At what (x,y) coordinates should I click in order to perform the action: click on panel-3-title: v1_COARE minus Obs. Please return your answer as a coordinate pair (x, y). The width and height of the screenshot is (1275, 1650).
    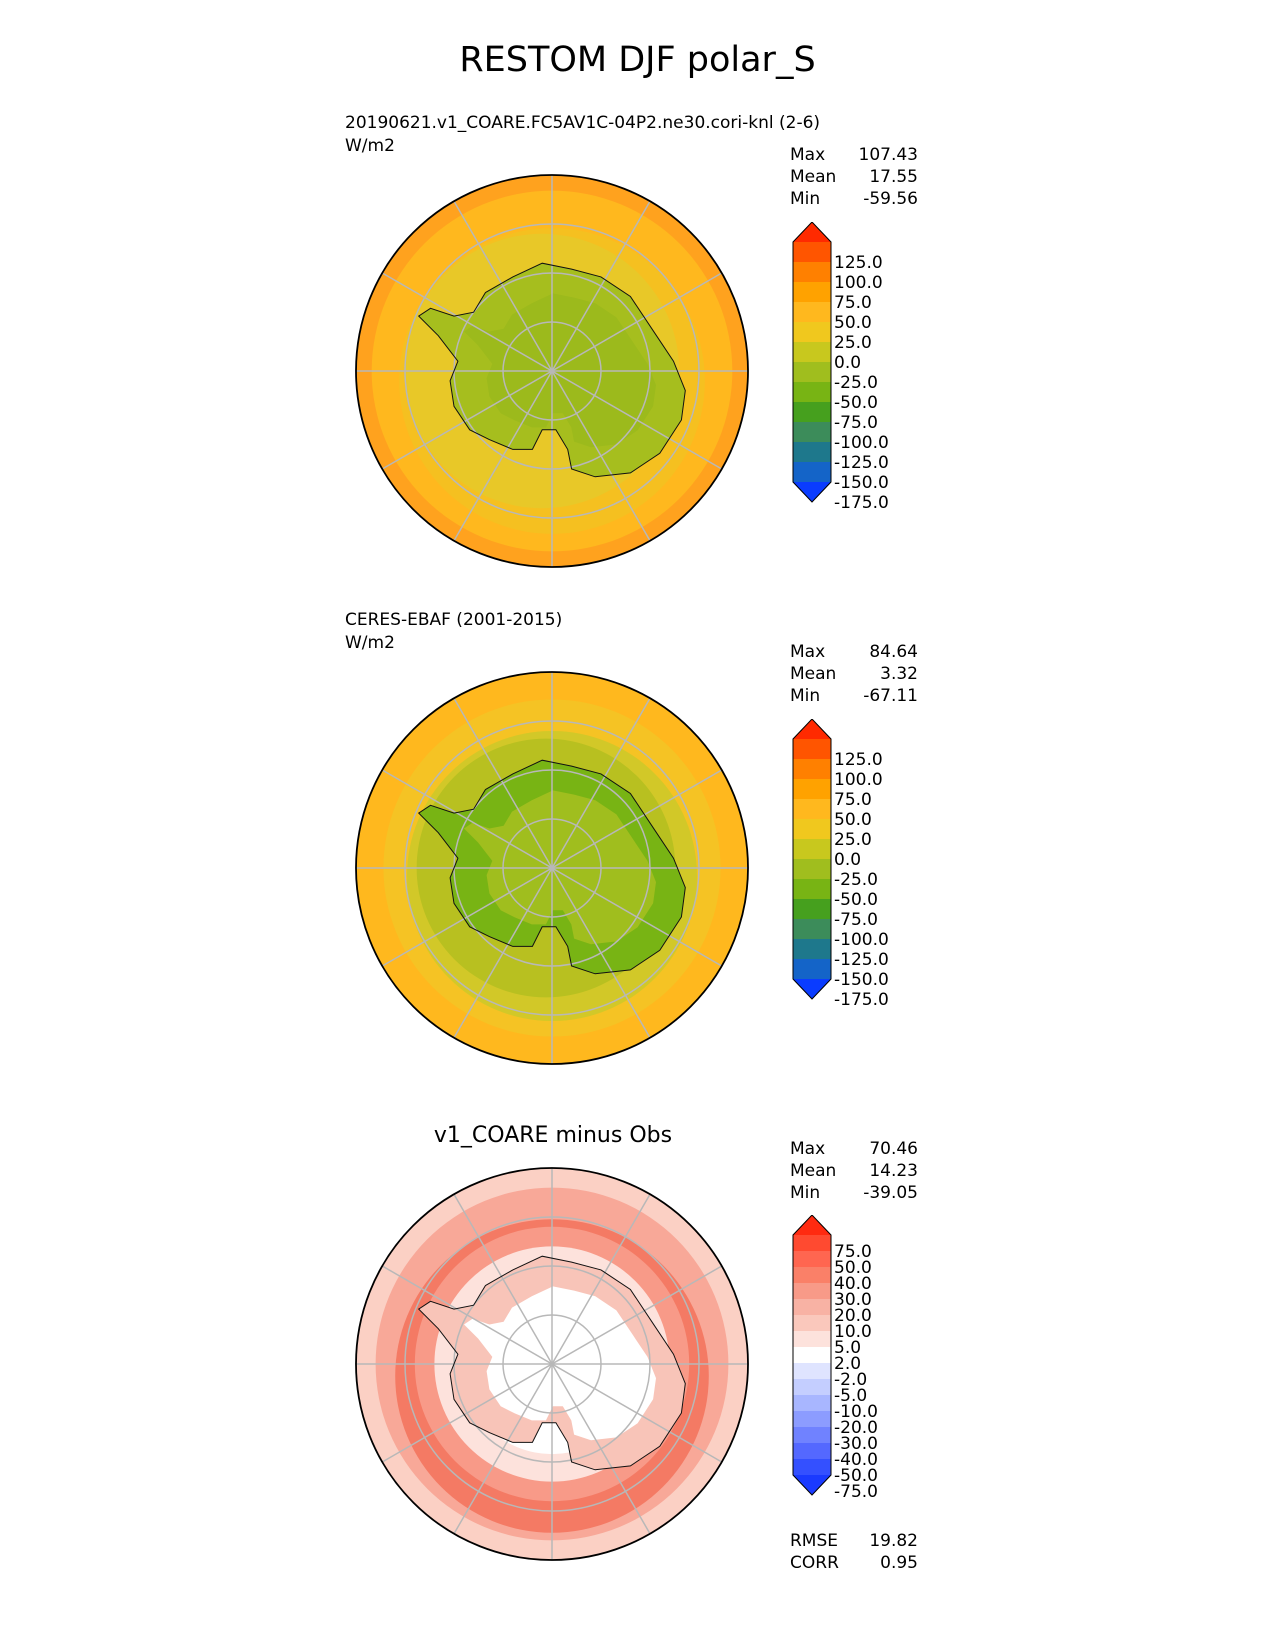
    Looking at the image, I should click on (553, 1135).